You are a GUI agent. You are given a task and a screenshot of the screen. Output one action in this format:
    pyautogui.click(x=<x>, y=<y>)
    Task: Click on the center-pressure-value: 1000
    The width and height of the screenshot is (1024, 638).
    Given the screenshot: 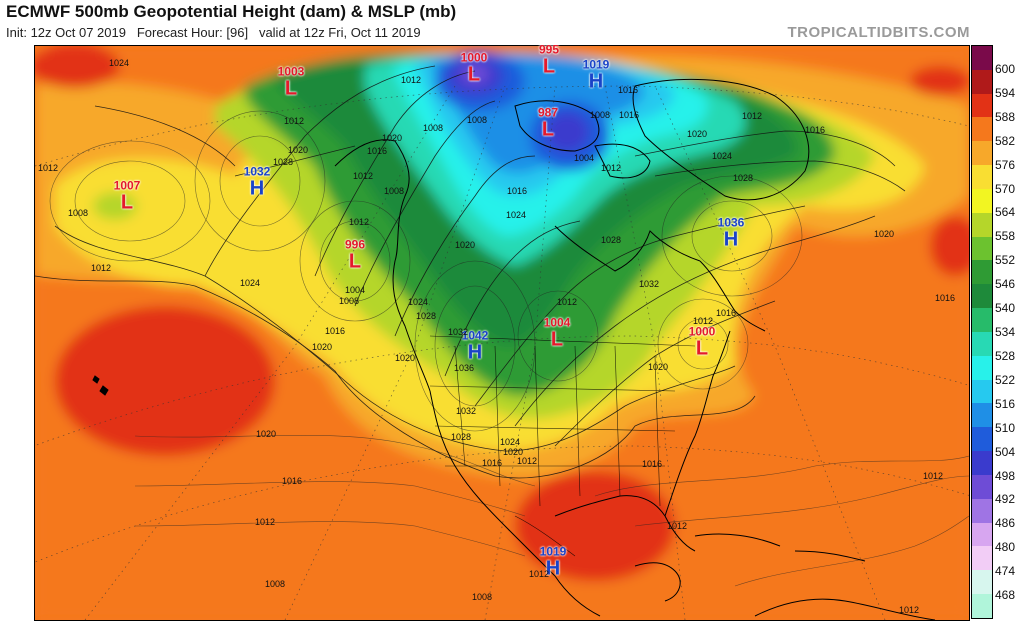 What is the action you would take?
    pyautogui.click(x=702, y=331)
    